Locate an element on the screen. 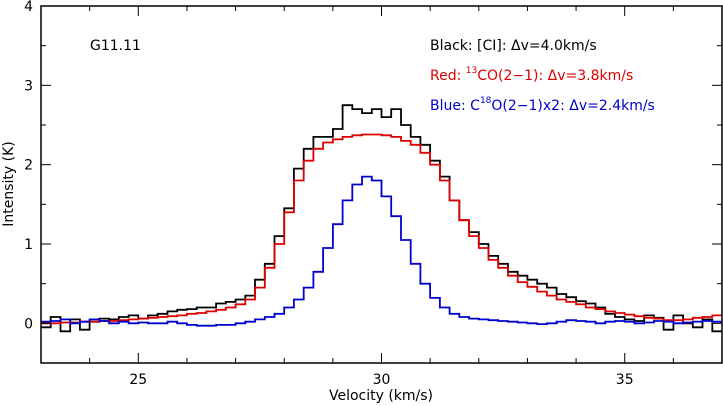  x-axis-title: Velocity (km/s) is located at coordinates (381, 396).